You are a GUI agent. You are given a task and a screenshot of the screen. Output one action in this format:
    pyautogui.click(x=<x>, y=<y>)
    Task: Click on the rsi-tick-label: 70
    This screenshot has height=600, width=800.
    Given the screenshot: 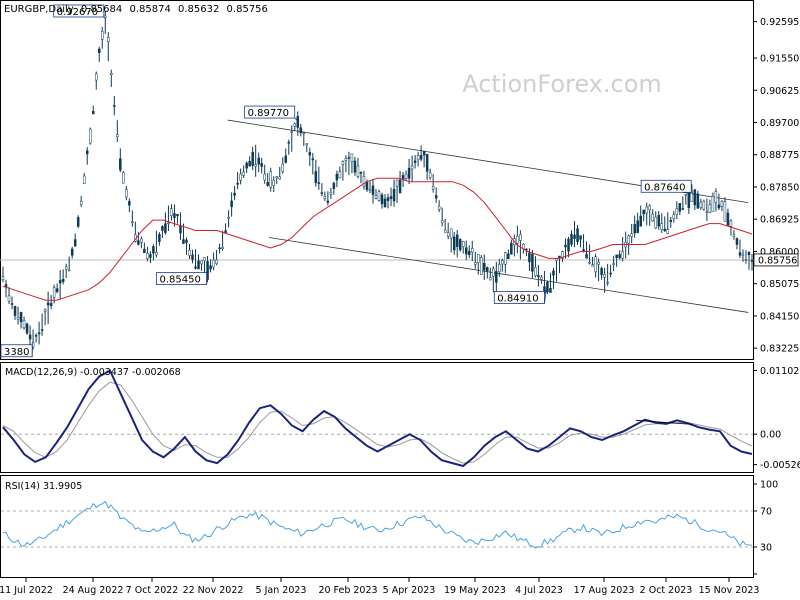 What is the action you would take?
    pyautogui.click(x=766, y=512)
    